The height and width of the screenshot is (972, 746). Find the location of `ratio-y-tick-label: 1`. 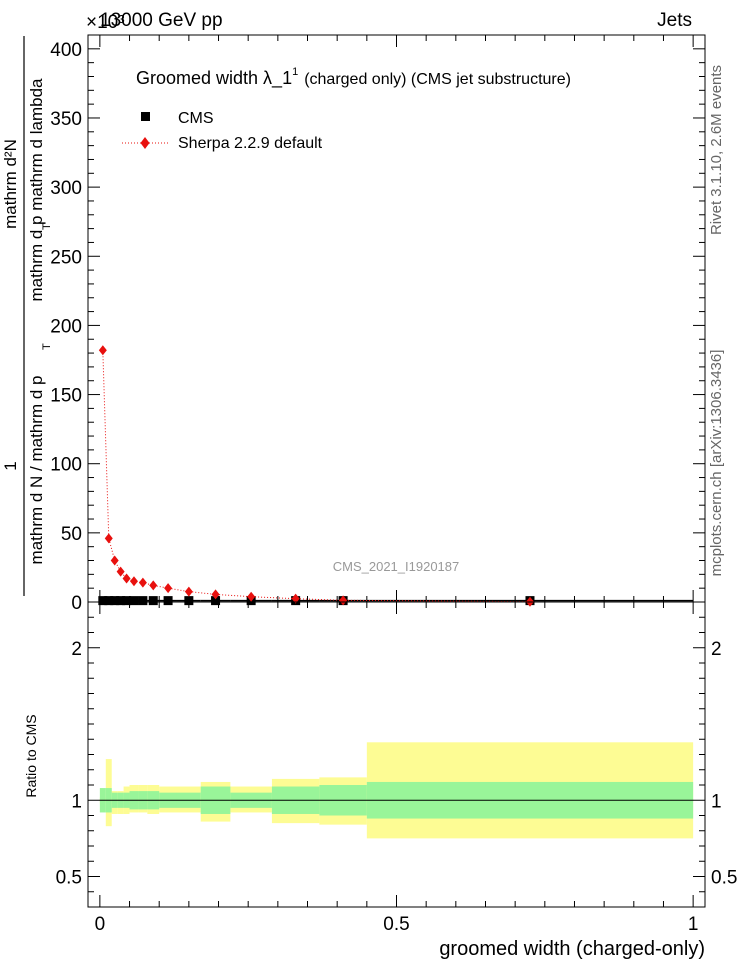

ratio-y-tick-label: 1 is located at coordinates (76, 801).